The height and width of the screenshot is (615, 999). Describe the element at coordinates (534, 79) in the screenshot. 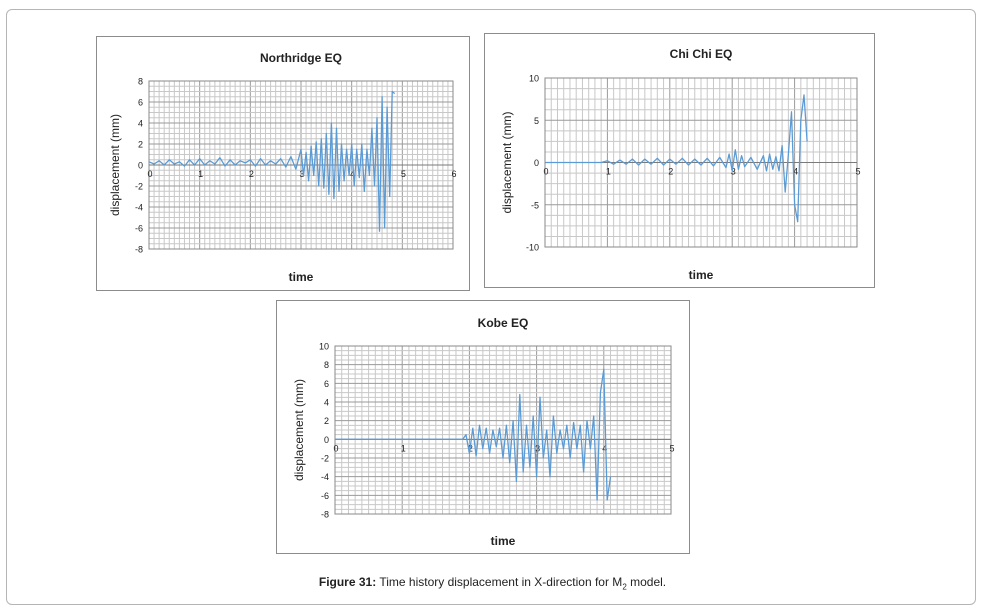

I see `chichi-ytick-label: 10` at that location.